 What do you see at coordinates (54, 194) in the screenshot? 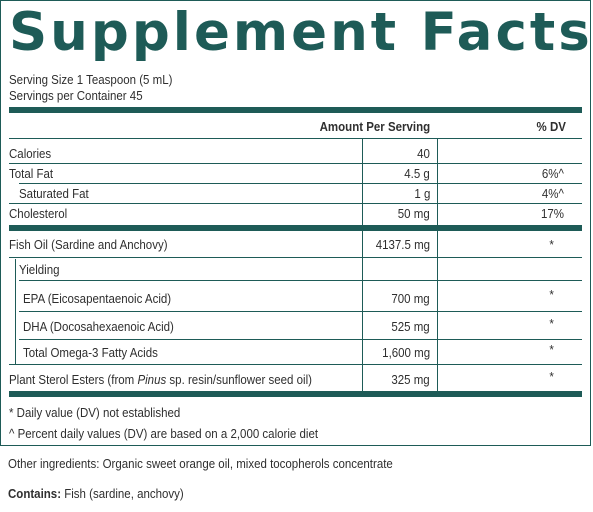
I see `row-name: Saturated Fat` at bounding box center [54, 194].